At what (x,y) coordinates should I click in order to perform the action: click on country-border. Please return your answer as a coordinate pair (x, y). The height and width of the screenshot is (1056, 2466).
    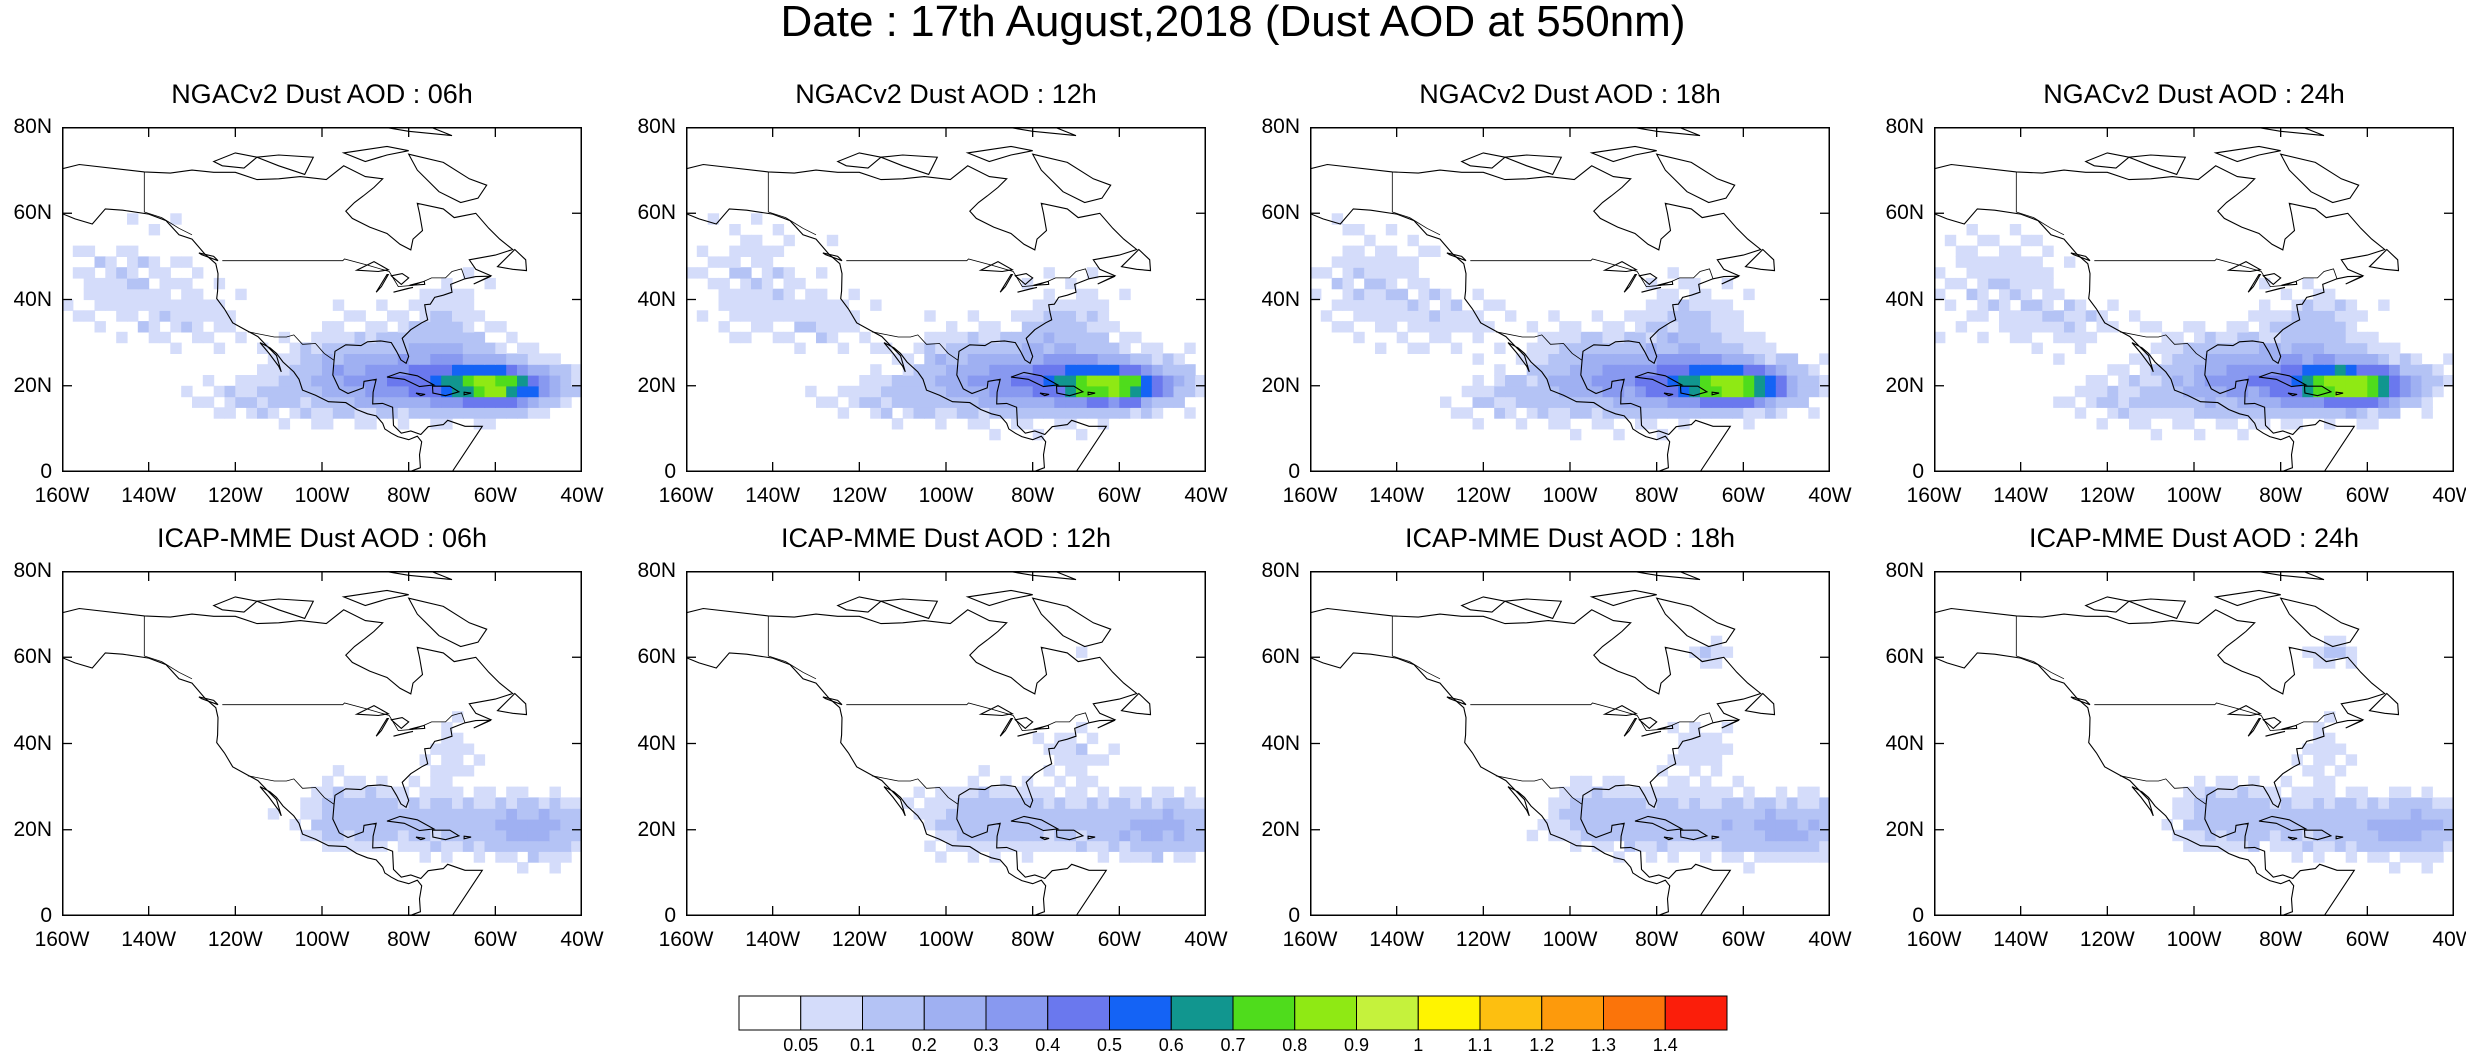
    Looking at the image, I should click on (968, 717).